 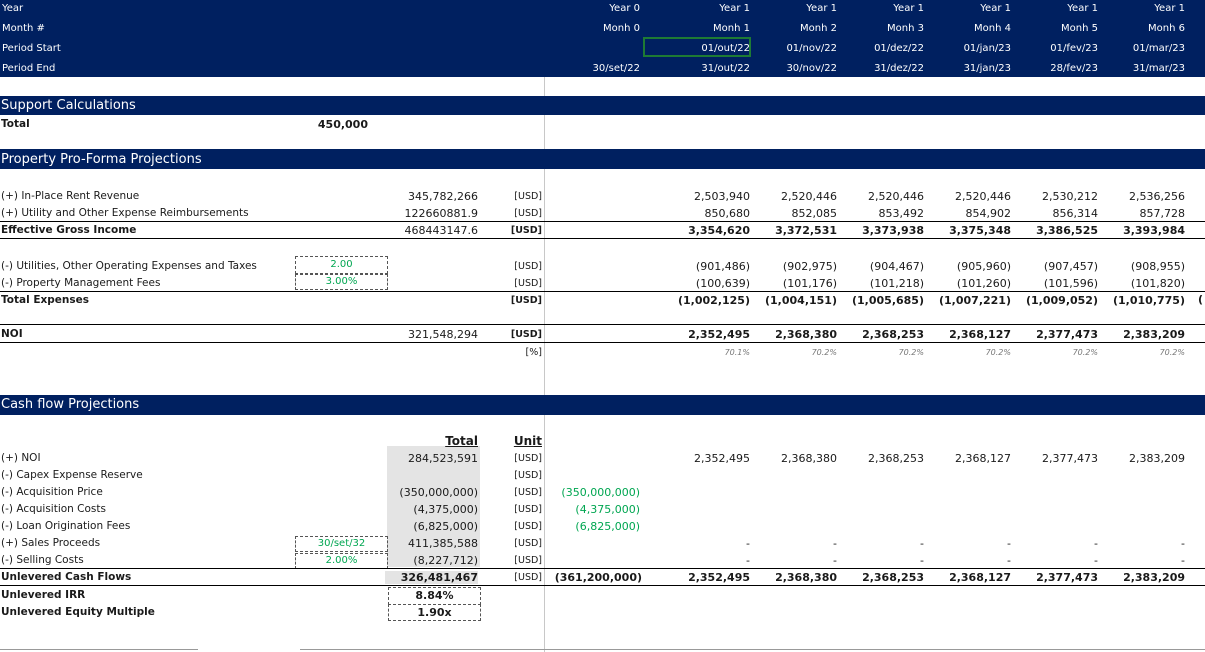 What do you see at coordinates (526, 230) in the screenshot?
I see `egi-unit: [USD]` at bounding box center [526, 230].